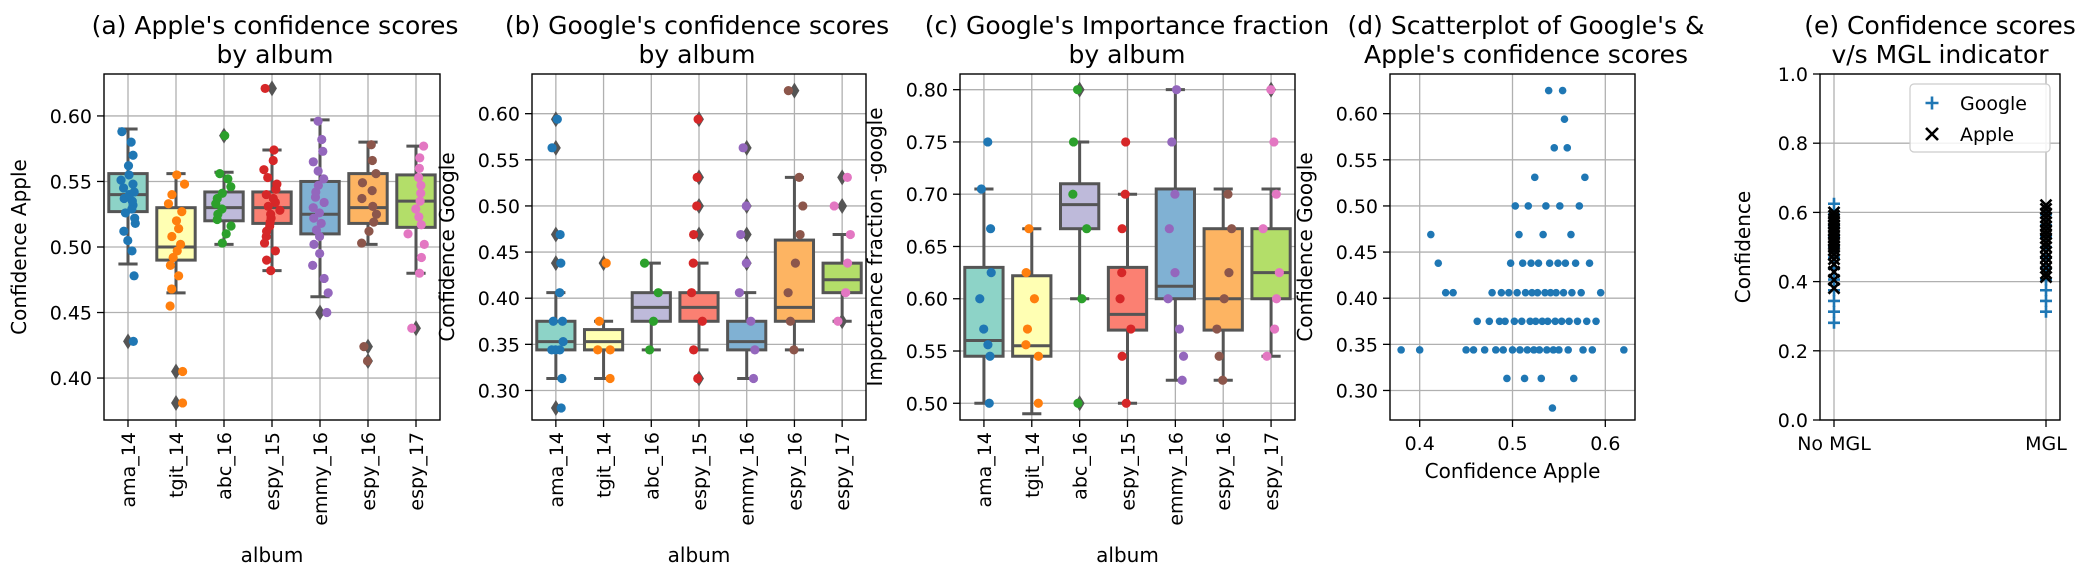  What do you see at coordinates (1357, 207) in the screenshot?
I see `y-tick-label: 0.50` at bounding box center [1357, 207].